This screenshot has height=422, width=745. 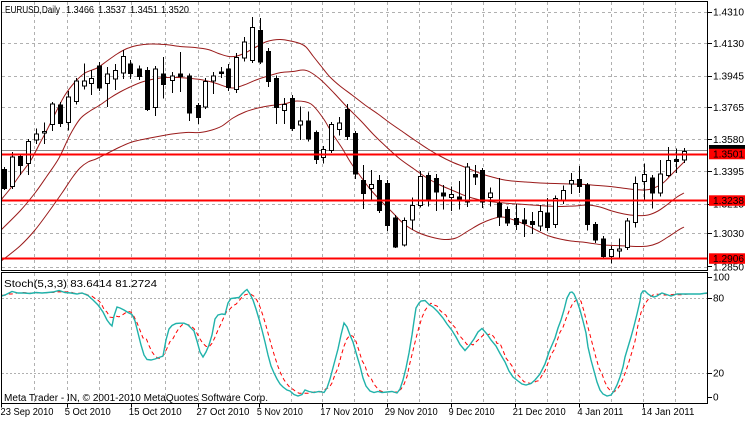 I want to click on svg-text: 1.2906, so click(x=728, y=259).